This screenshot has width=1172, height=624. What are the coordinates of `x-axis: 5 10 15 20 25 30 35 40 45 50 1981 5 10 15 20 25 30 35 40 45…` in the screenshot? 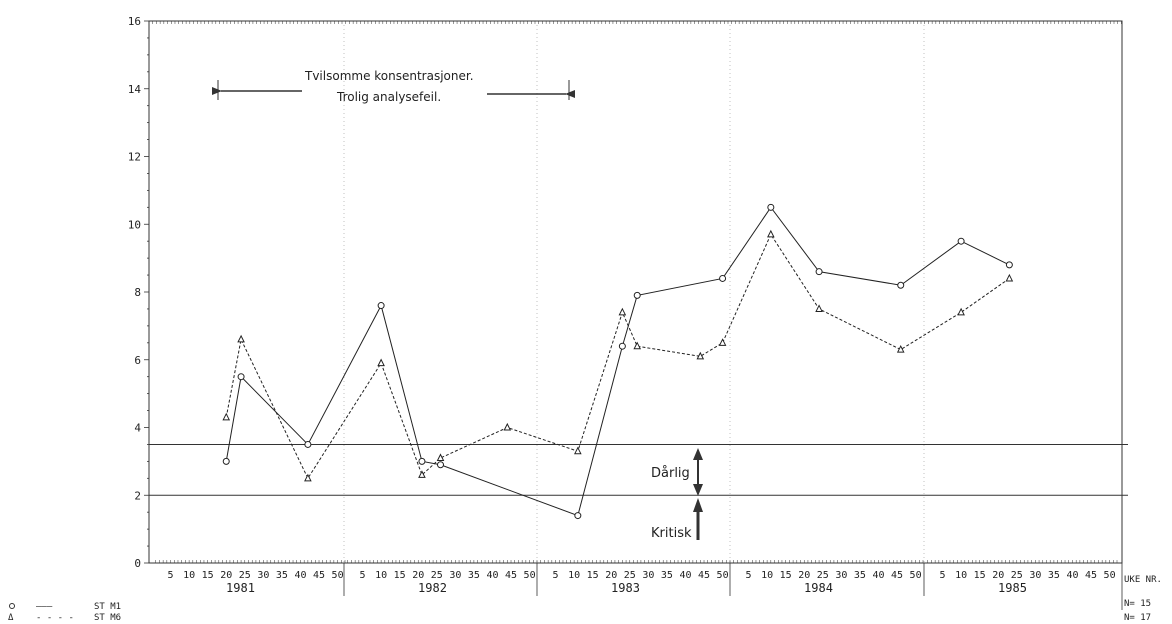 It's located at (639, 585).